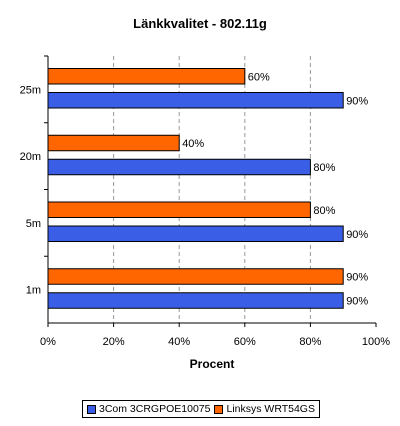  What do you see at coordinates (114, 342) in the screenshot?
I see `x-tick-label: 20%` at bounding box center [114, 342].